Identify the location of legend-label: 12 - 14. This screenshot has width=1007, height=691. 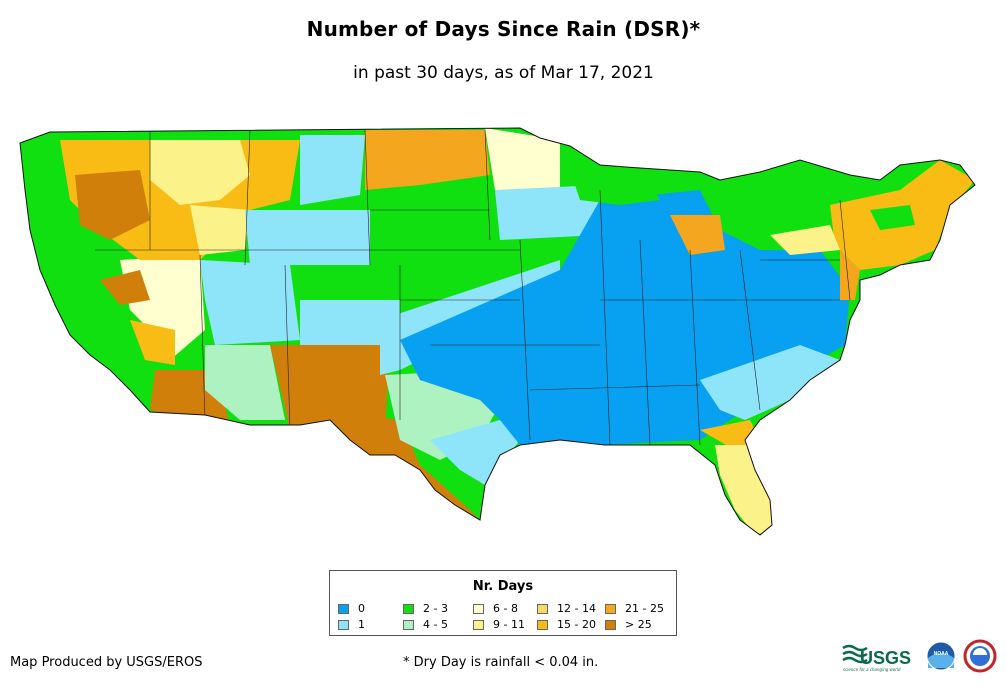
(576, 608).